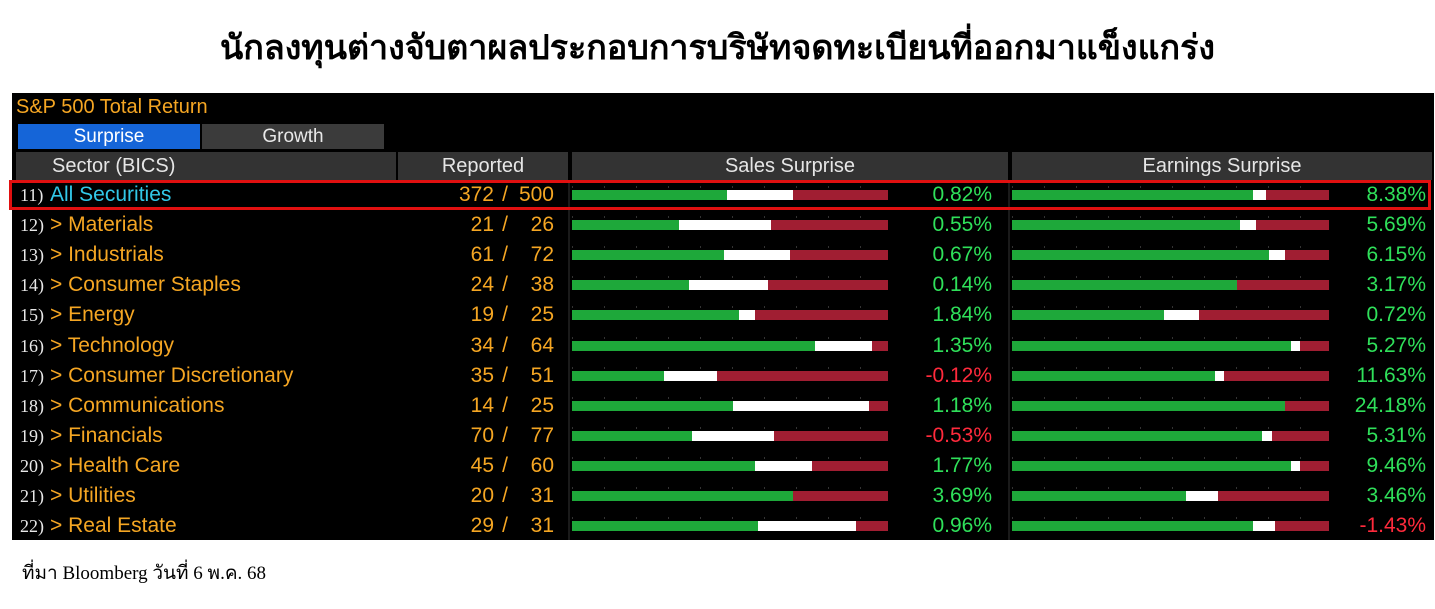  Describe the element at coordinates (790, 166) in the screenshot. I see `column-header-sales-surprise: Sales Surprise` at that location.